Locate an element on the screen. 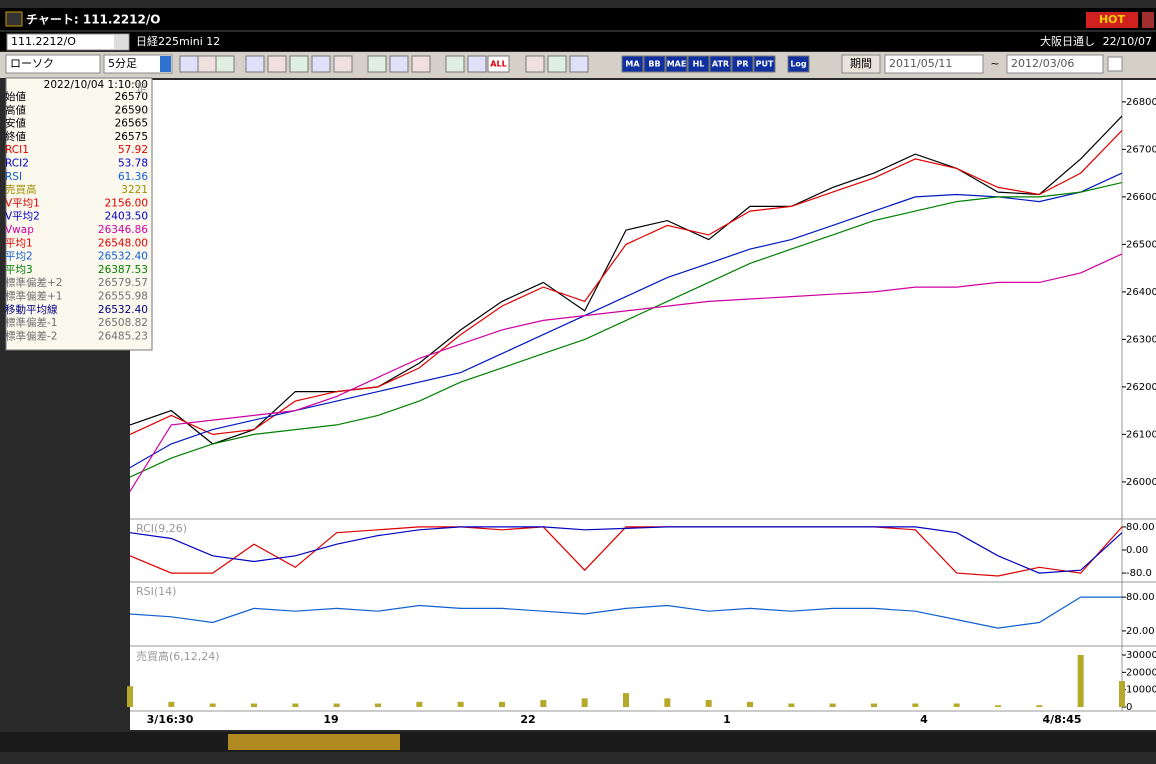  symbol: 111.2212/O is located at coordinates (43, 41).